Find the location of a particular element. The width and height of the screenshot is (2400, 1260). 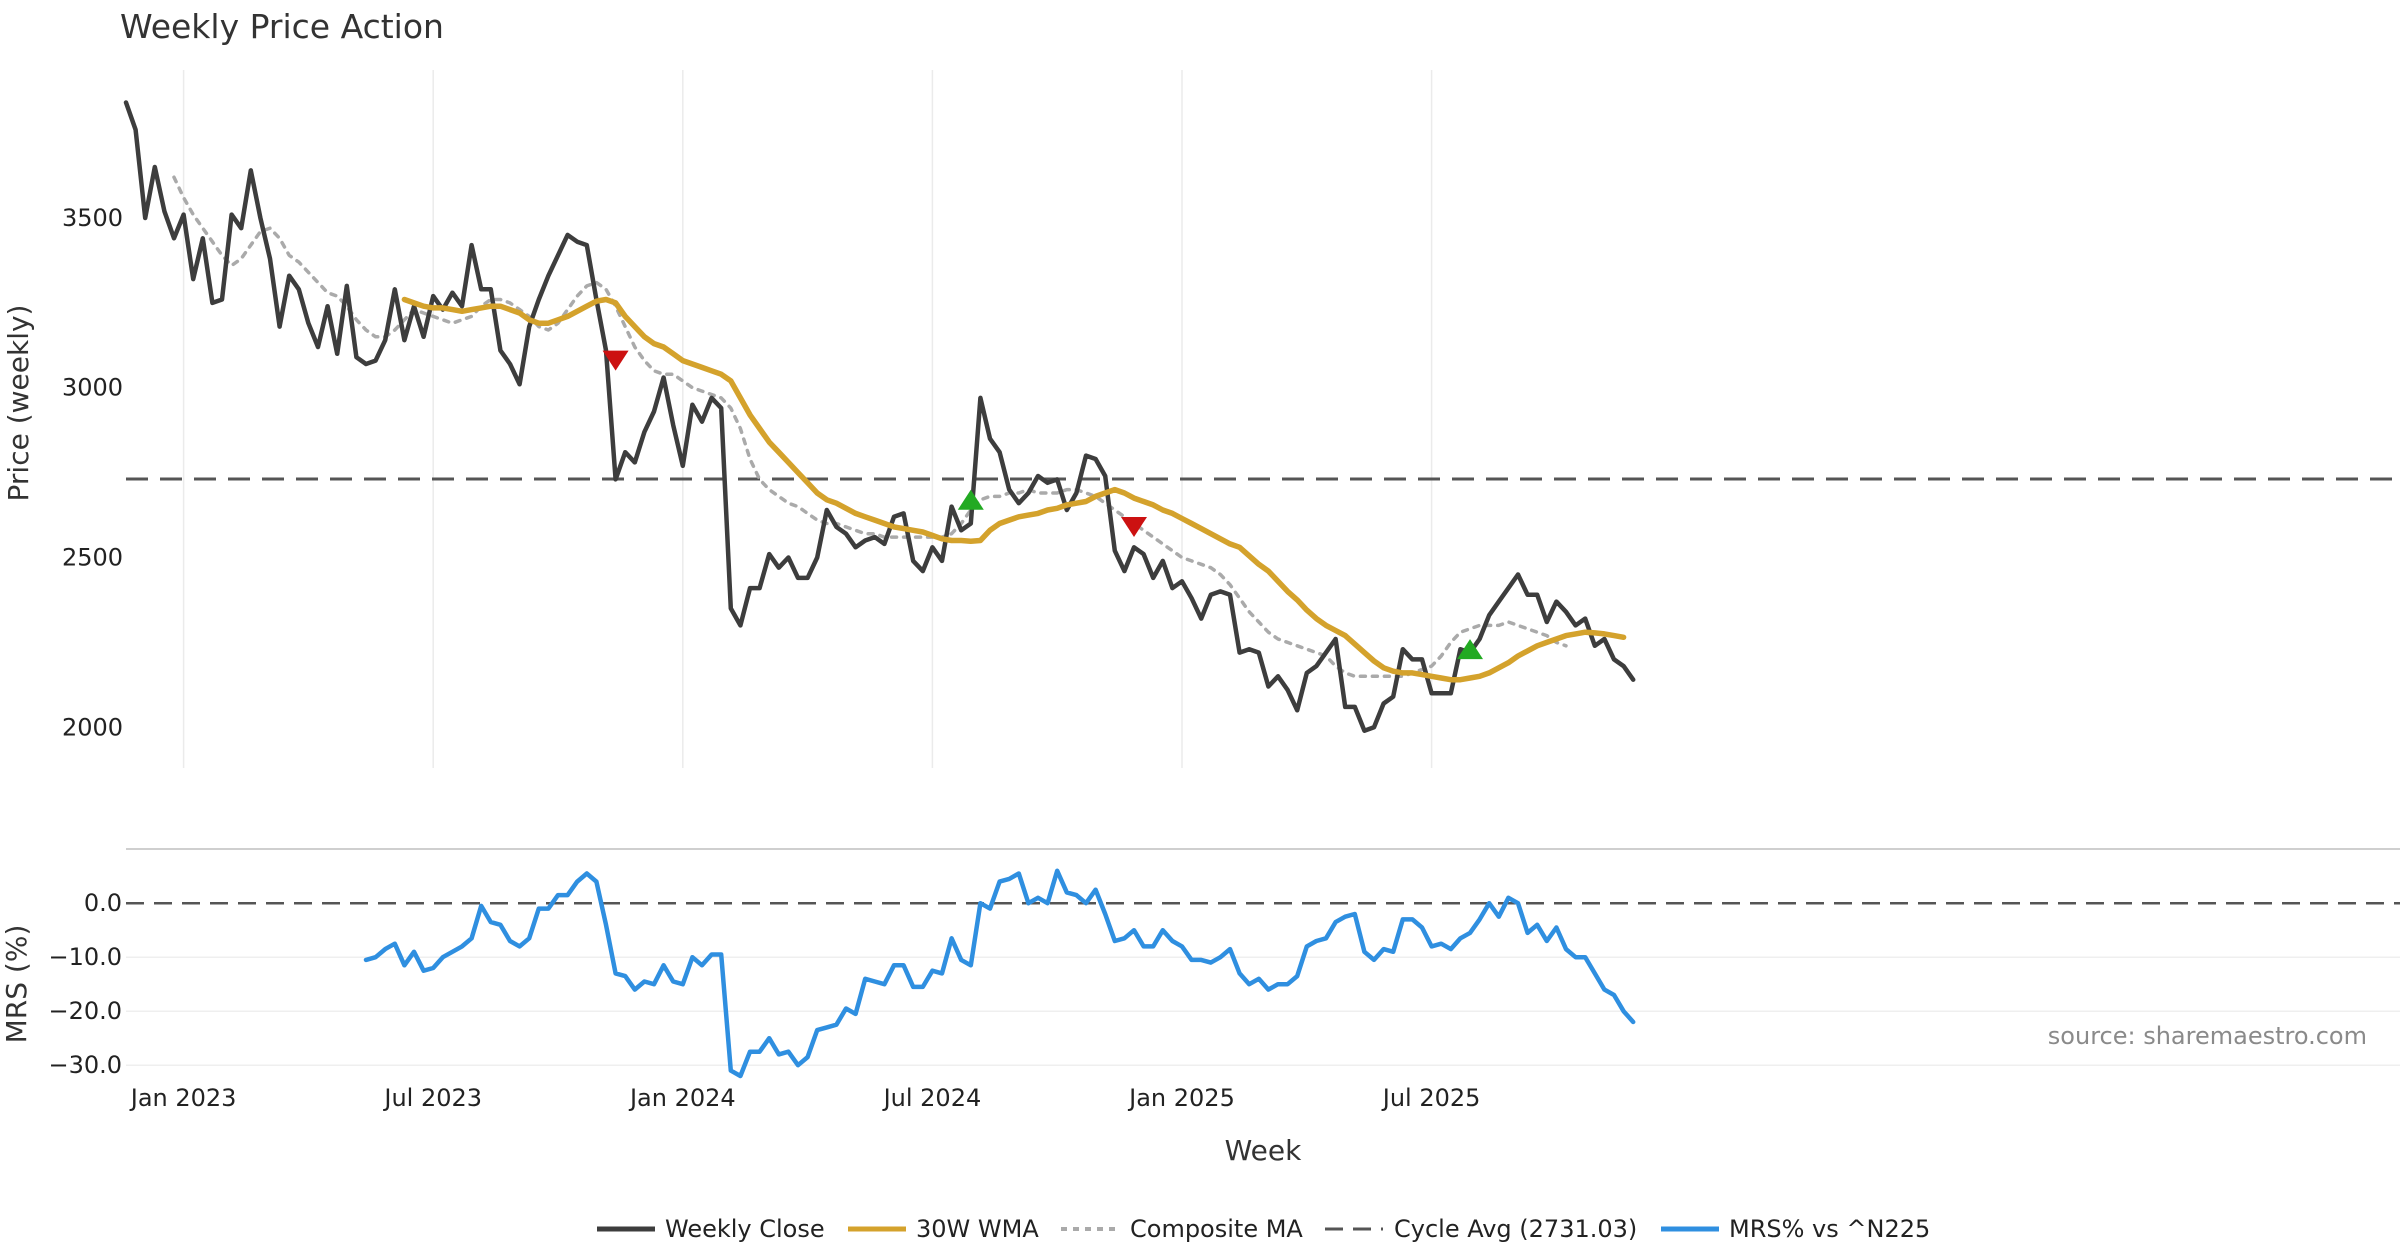

price-y-tick-label: 2000 is located at coordinates (92, 727).